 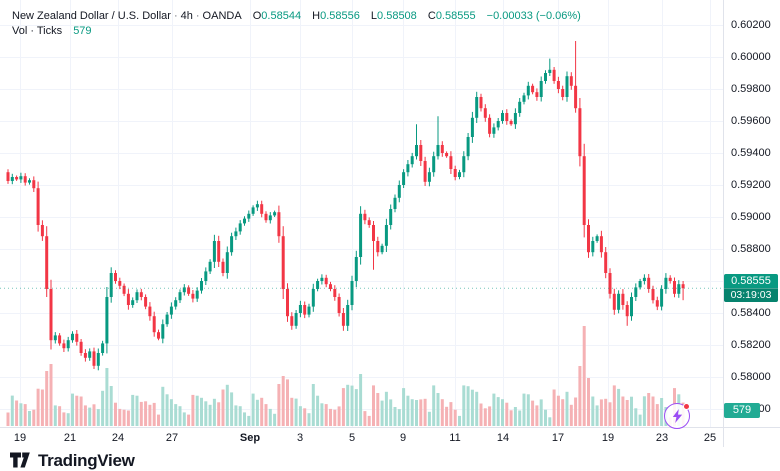 What do you see at coordinates (751, 281) in the screenshot?
I see `current-price-value: 0.58555` at bounding box center [751, 281].